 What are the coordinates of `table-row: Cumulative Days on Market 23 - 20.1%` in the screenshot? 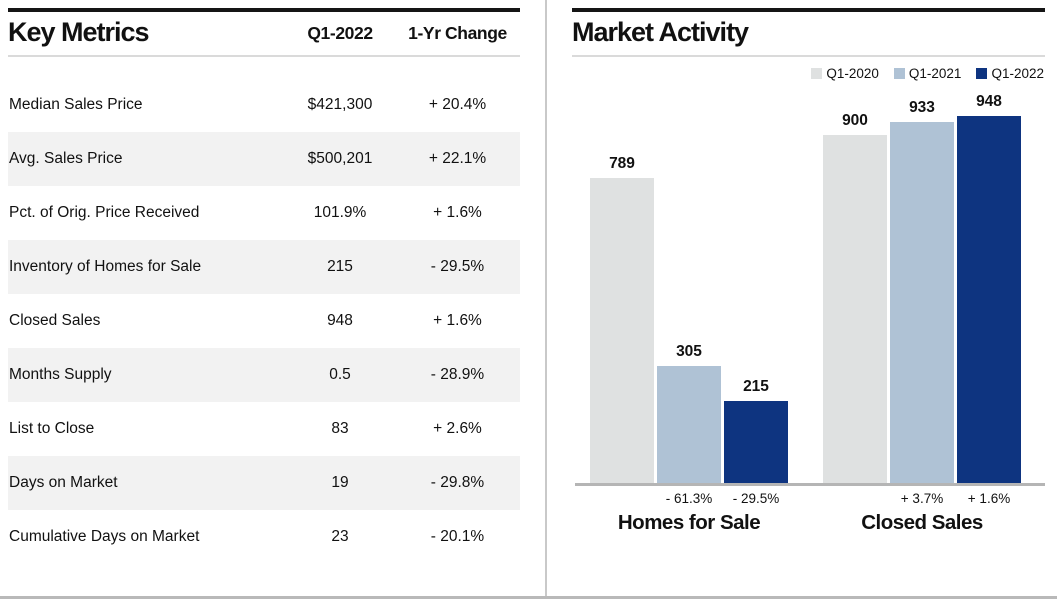 It's located at (264, 537).